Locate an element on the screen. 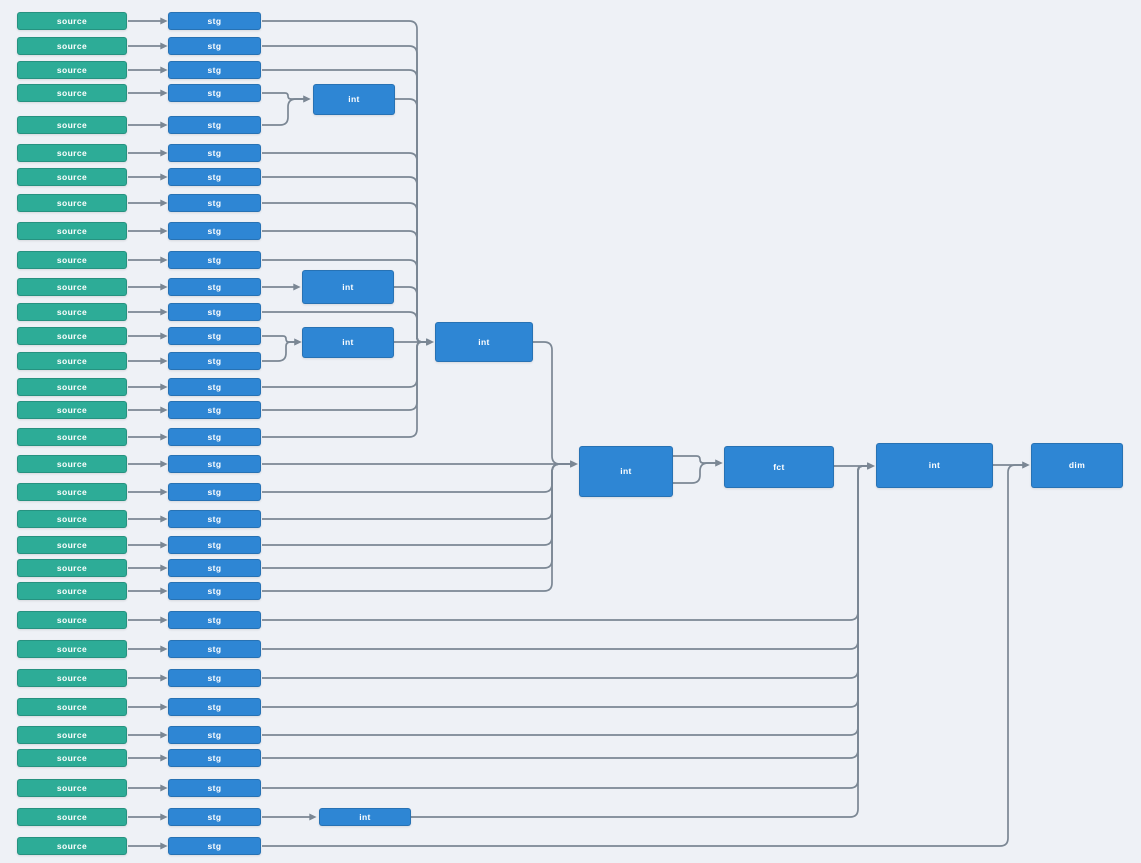  node-stg-32: stg is located at coordinates (214, 846).